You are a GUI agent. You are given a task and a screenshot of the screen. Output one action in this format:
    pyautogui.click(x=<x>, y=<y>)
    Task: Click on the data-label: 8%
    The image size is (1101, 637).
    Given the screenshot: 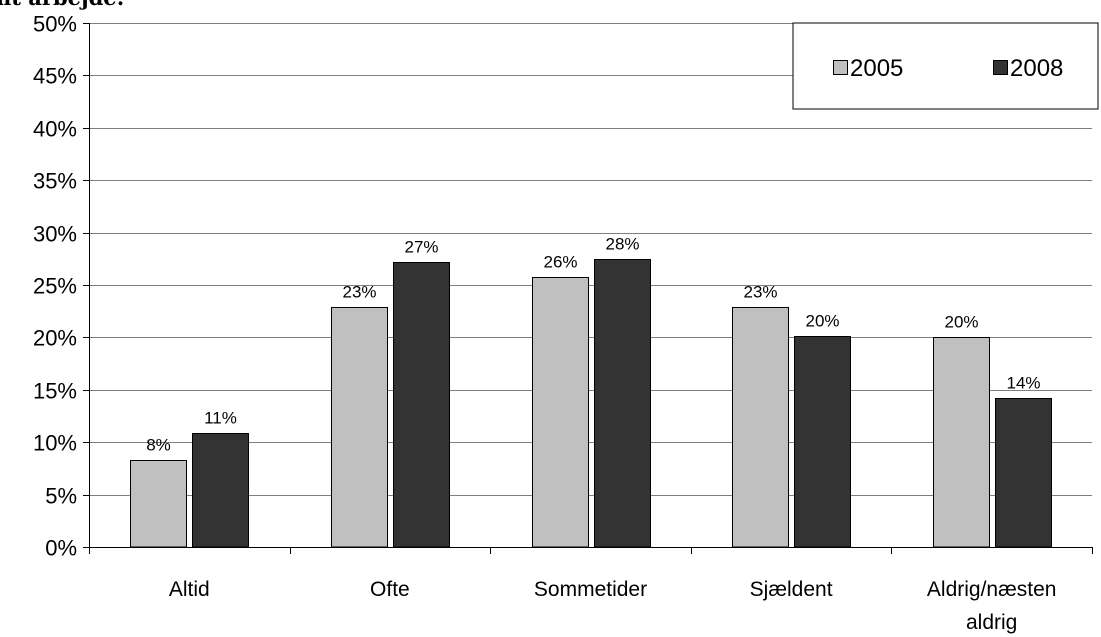 What is the action you would take?
    pyautogui.click(x=158, y=445)
    